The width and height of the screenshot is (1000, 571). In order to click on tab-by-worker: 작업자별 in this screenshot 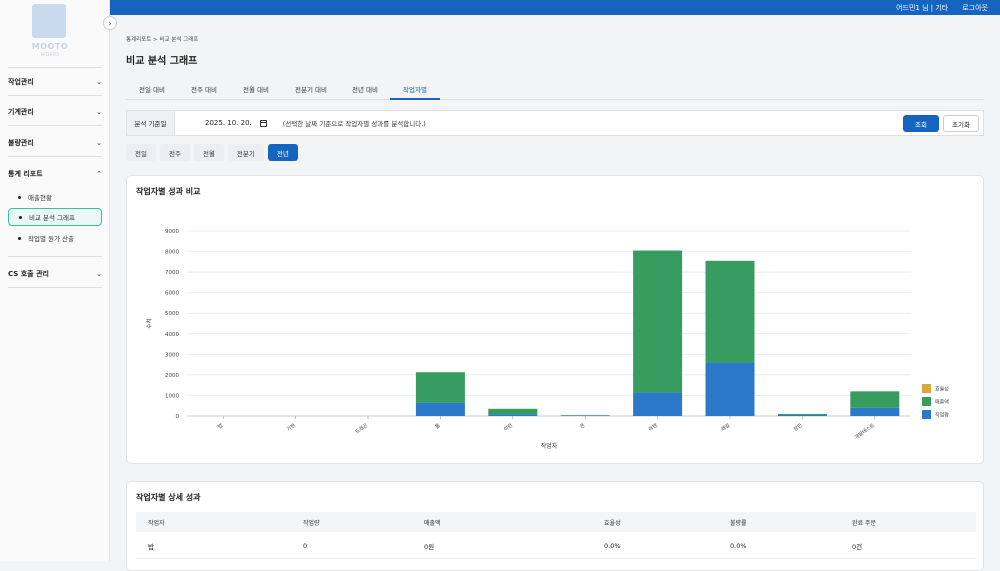, I will do `click(415, 89)`.